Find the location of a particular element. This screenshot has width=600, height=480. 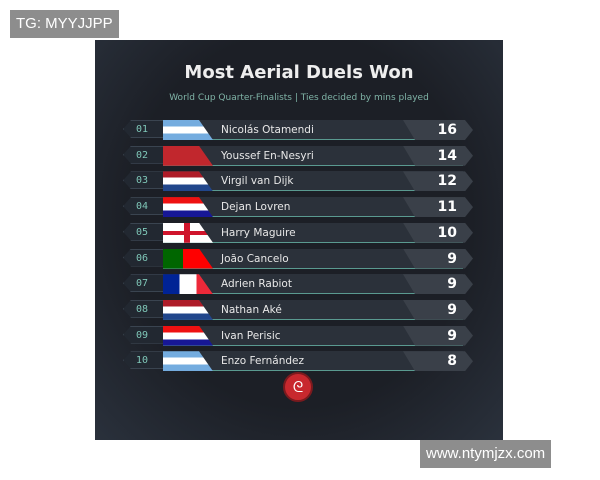

portugal-flag-icon is located at coordinates (188, 258).